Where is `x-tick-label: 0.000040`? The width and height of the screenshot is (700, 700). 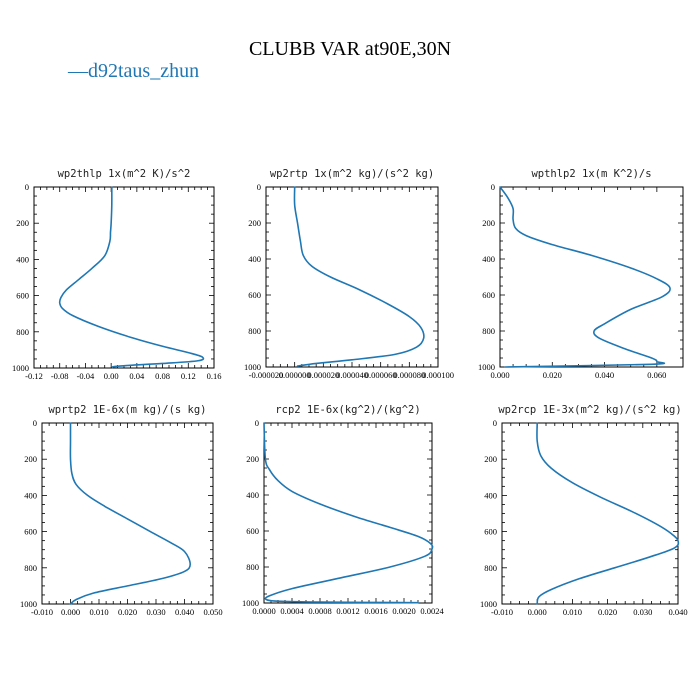
x-tick-label: 0.000040 is located at coordinates (352, 375).